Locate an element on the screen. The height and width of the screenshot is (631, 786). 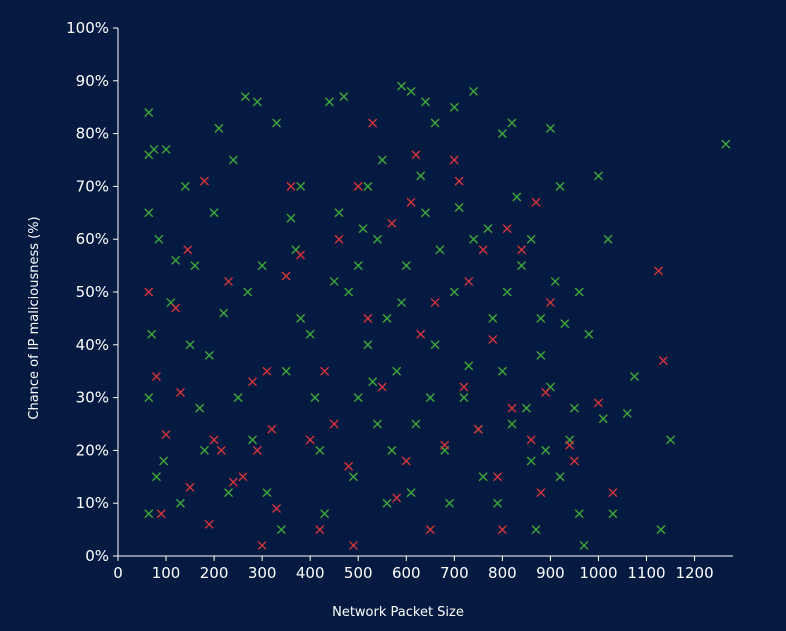
y-tick-label: 10% is located at coordinates (92, 503).